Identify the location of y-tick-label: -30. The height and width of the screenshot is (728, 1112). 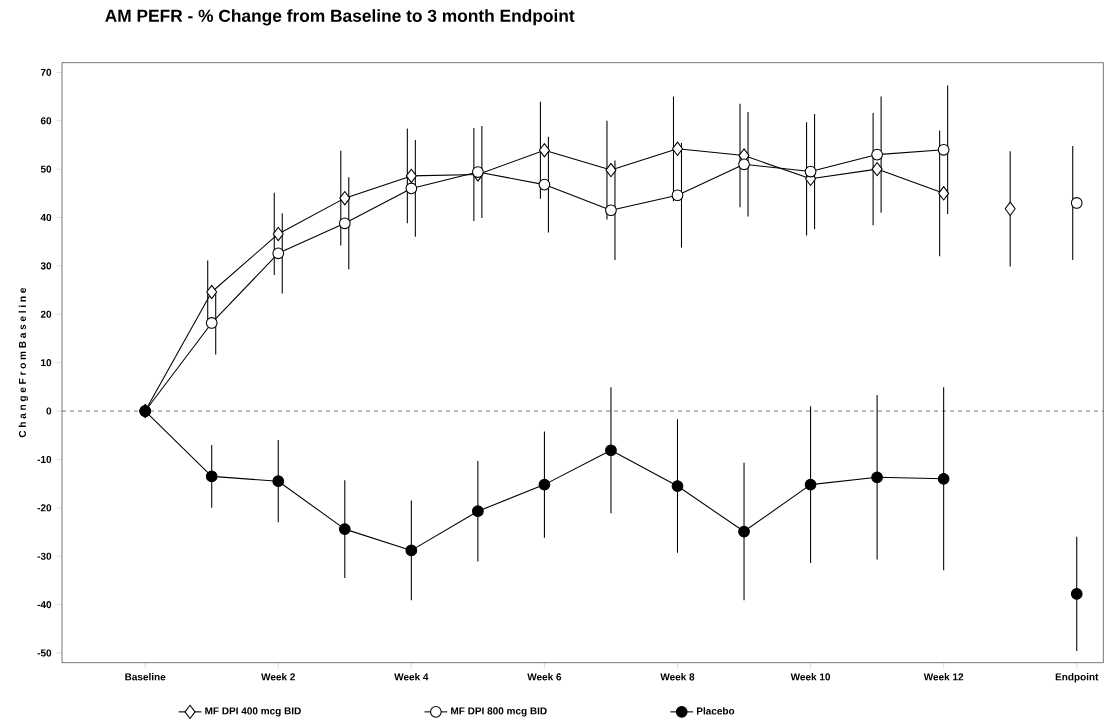
(44, 556).